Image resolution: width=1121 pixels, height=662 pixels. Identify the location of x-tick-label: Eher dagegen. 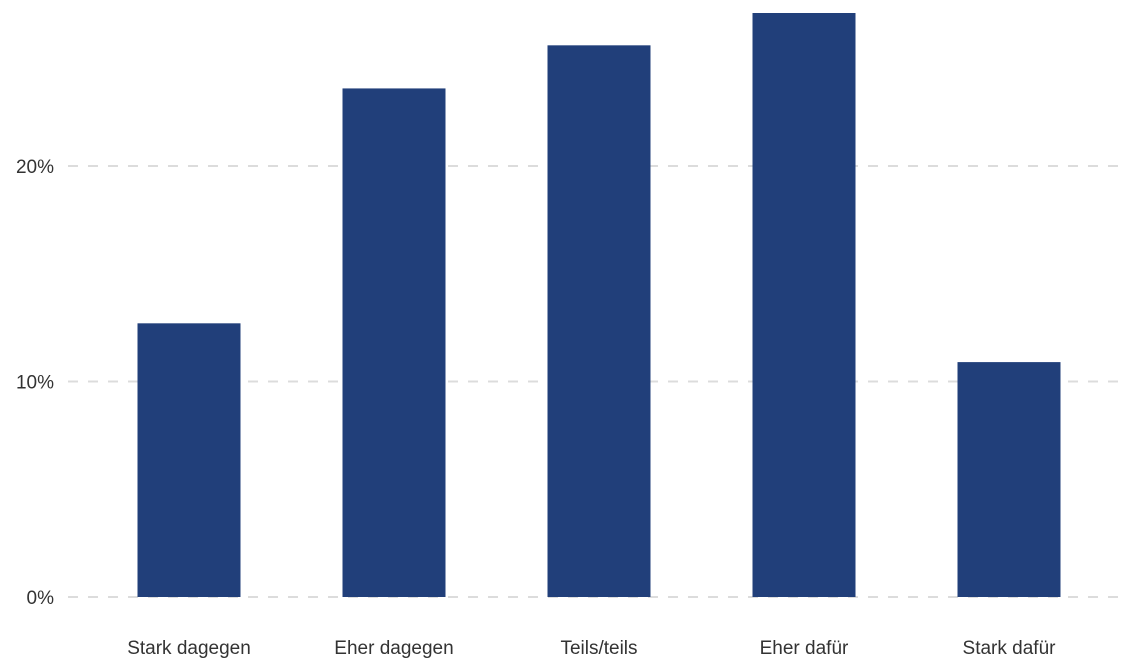
(393, 648).